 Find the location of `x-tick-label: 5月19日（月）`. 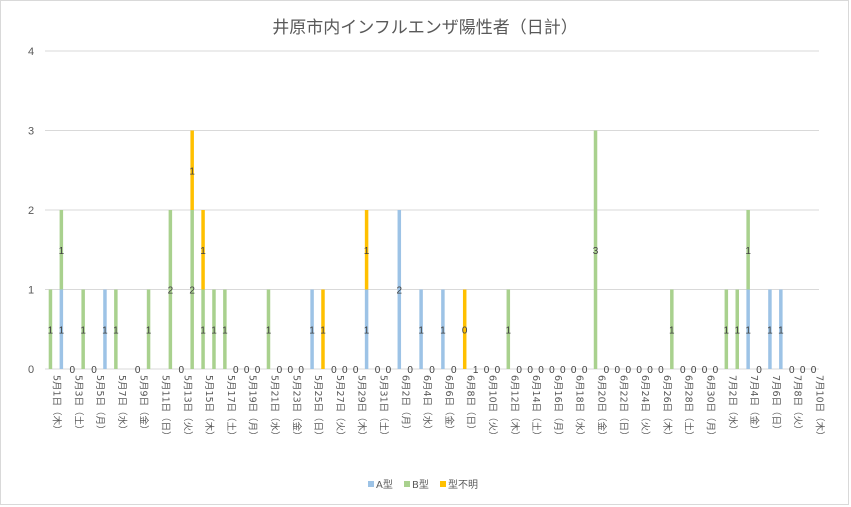

x-tick-label: 5月19日（月） is located at coordinates (253, 408).